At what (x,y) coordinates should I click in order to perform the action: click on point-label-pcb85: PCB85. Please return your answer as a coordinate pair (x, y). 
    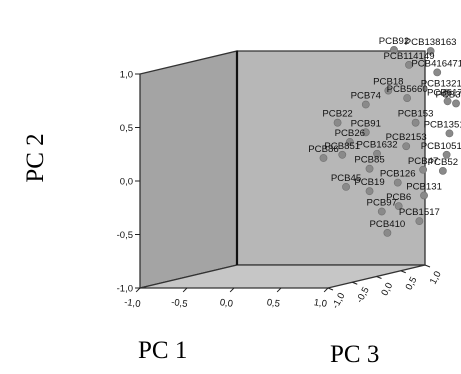
    Looking at the image, I should click on (369, 160).